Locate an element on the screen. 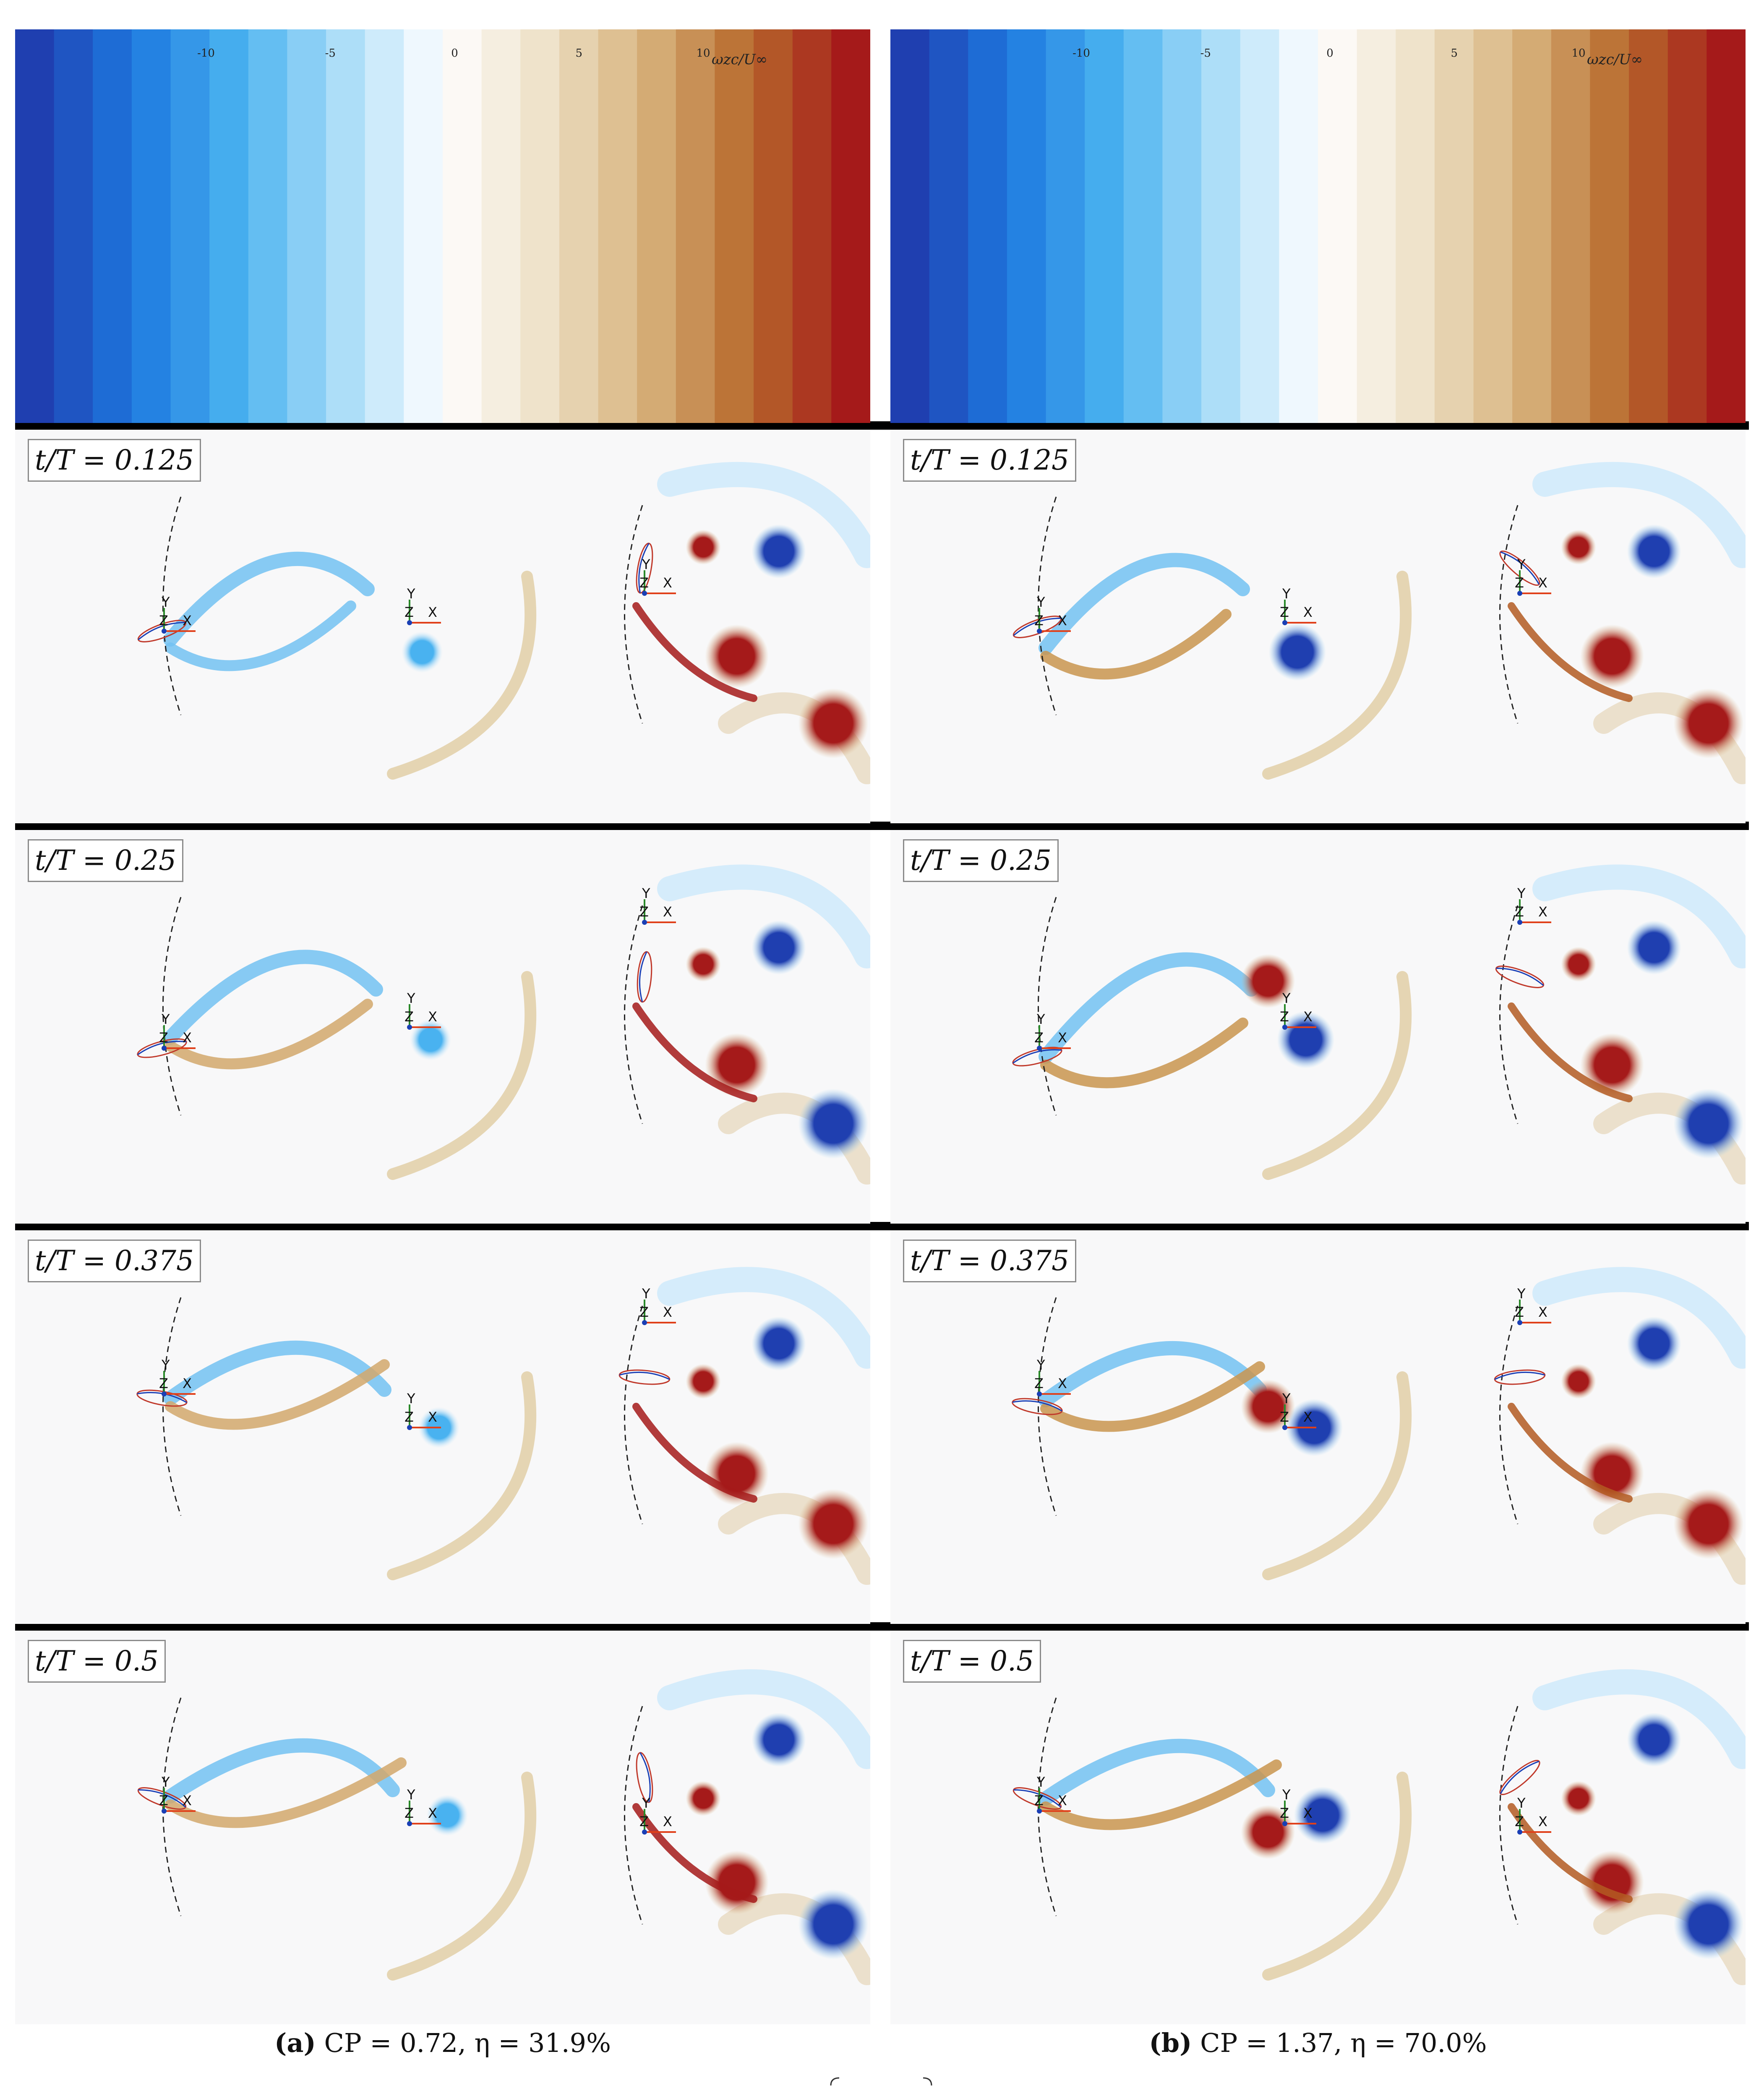 This screenshot has width=1764, height=2088. colorbar-tick-label: -10 is located at coordinates (1081, 54).